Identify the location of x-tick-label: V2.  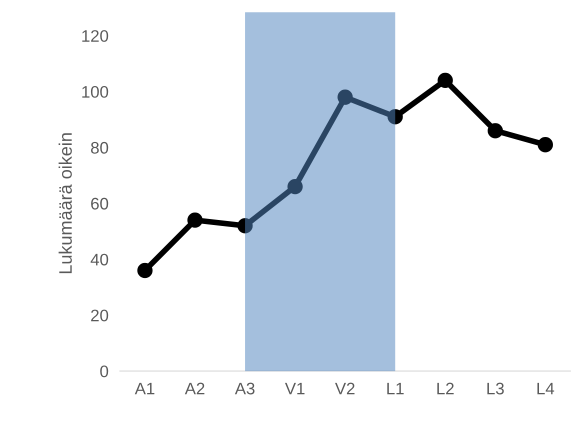
(345, 388).